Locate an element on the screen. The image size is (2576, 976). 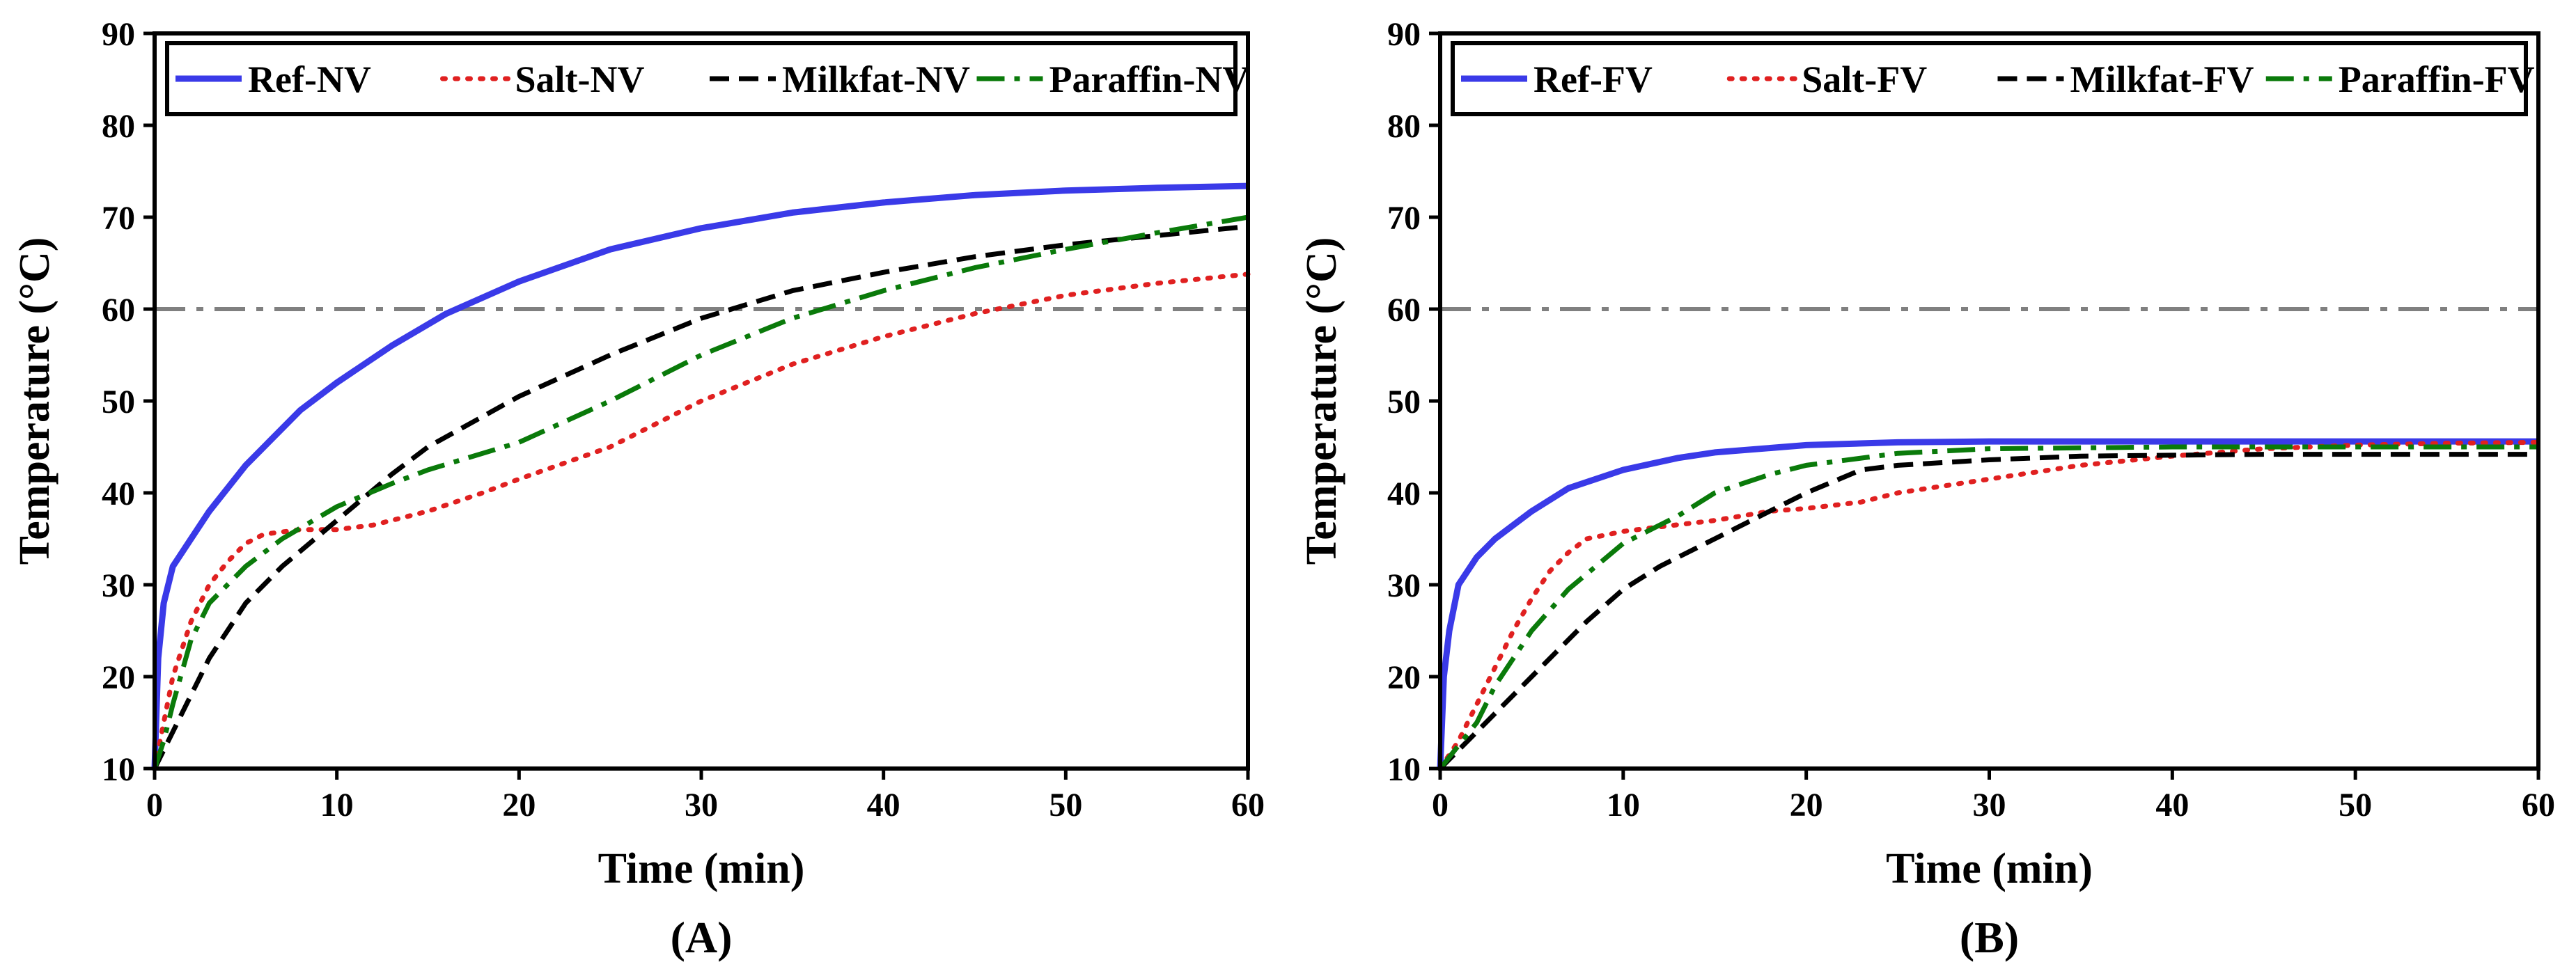
legend: Ref-NV Salt-NV Milkfat-NV Paraffin-NV is located at coordinates (707, 78).